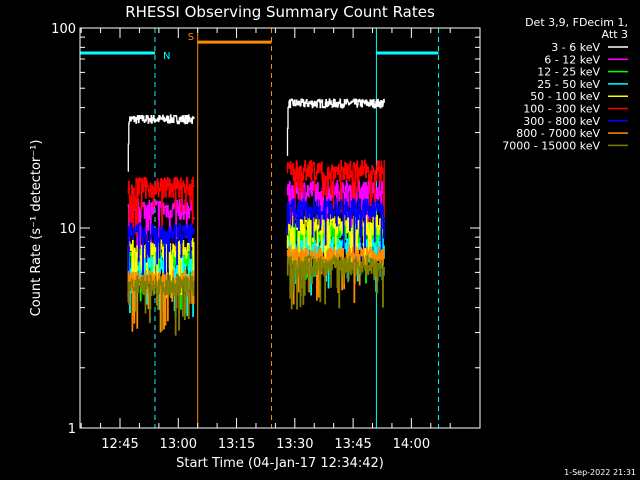 The image size is (640, 480). What do you see at coordinates (166, 56) in the screenshot?
I see `annotation-label-N: N` at bounding box center [166, 56].